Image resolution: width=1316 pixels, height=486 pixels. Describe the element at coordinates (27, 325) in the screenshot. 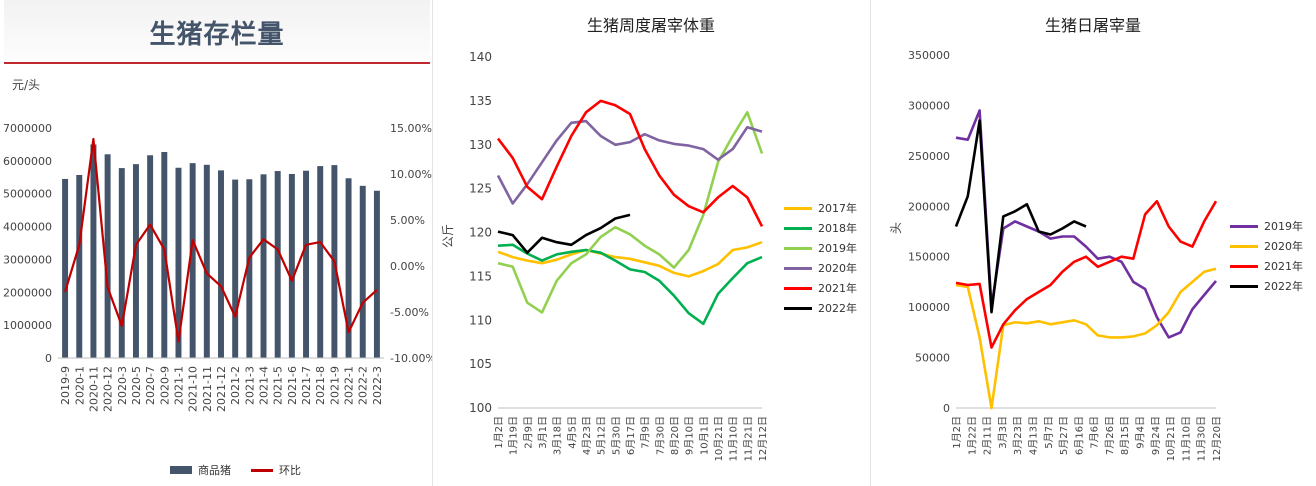

I see `y-tick-label: 1000000` at that location.